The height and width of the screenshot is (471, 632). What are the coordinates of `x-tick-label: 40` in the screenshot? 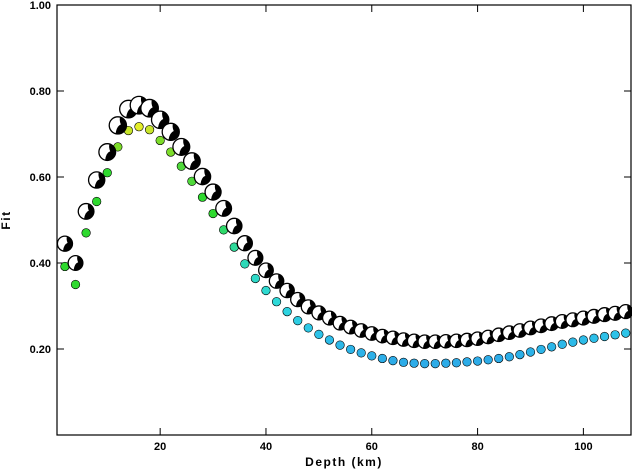 It's located at (266, 447).